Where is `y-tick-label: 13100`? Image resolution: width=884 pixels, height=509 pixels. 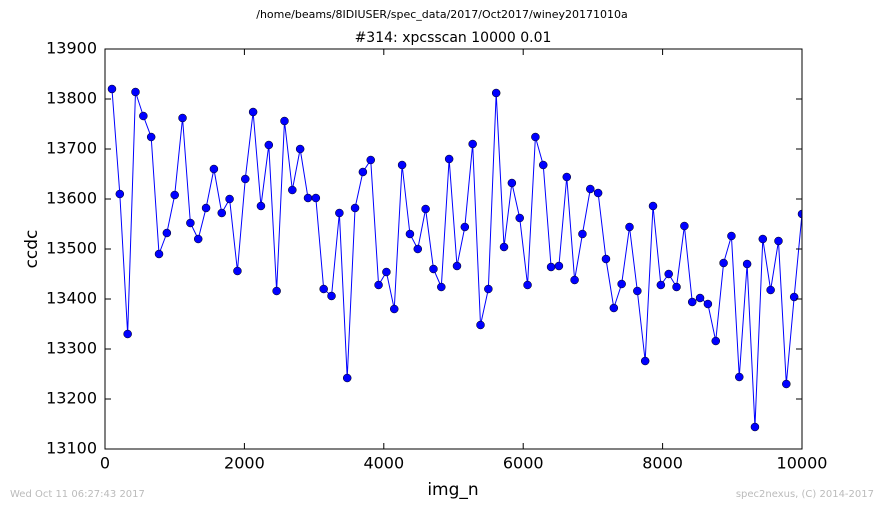
y-tick-label: 13100 is located at coordinates (71, 448).